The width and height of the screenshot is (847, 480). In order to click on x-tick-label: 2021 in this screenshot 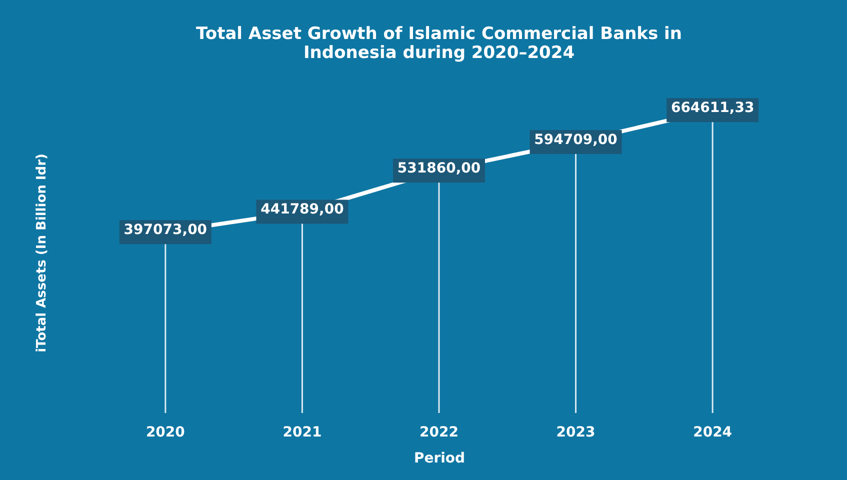, I will do `click(302, 432)`.